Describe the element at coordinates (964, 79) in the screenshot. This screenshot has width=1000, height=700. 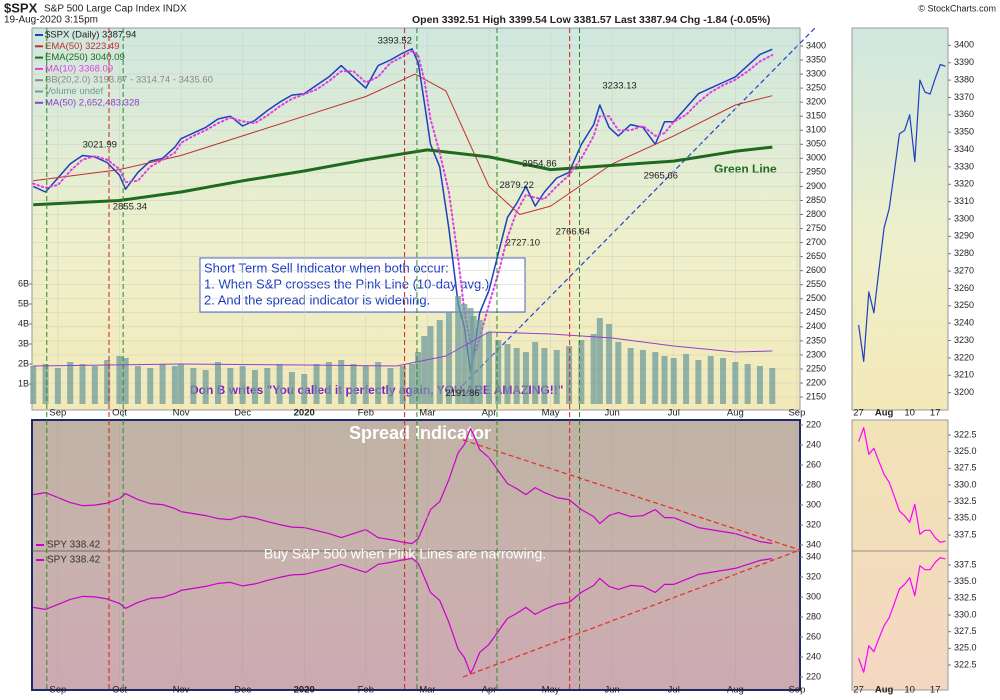
I see `y-tick-label: 3380` at that location.